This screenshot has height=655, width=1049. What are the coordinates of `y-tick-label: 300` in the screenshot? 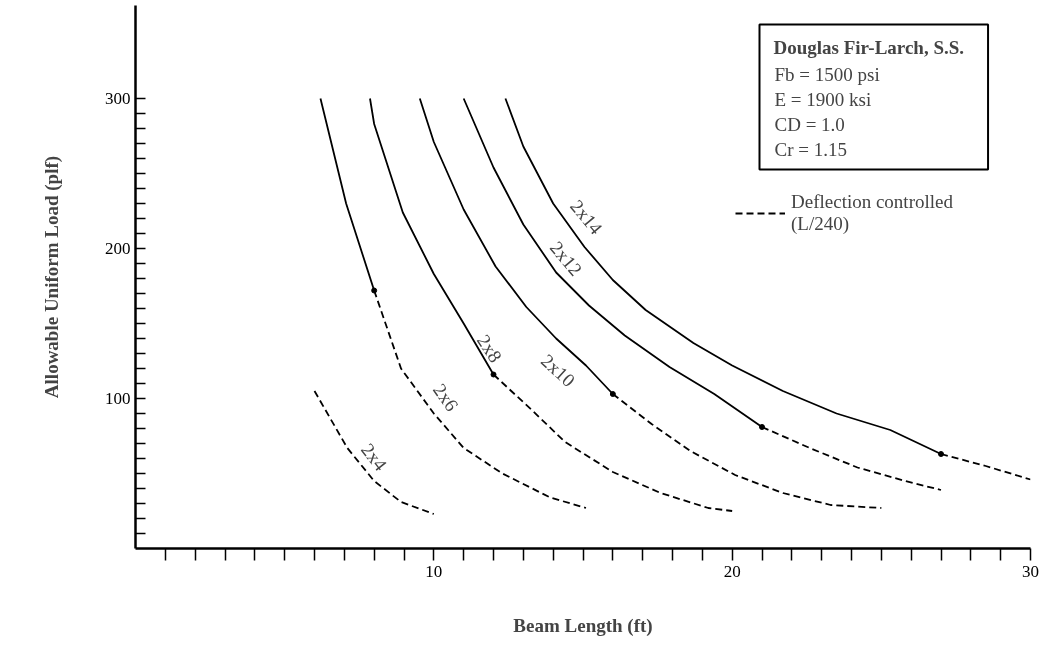 It's located at (118, 98).